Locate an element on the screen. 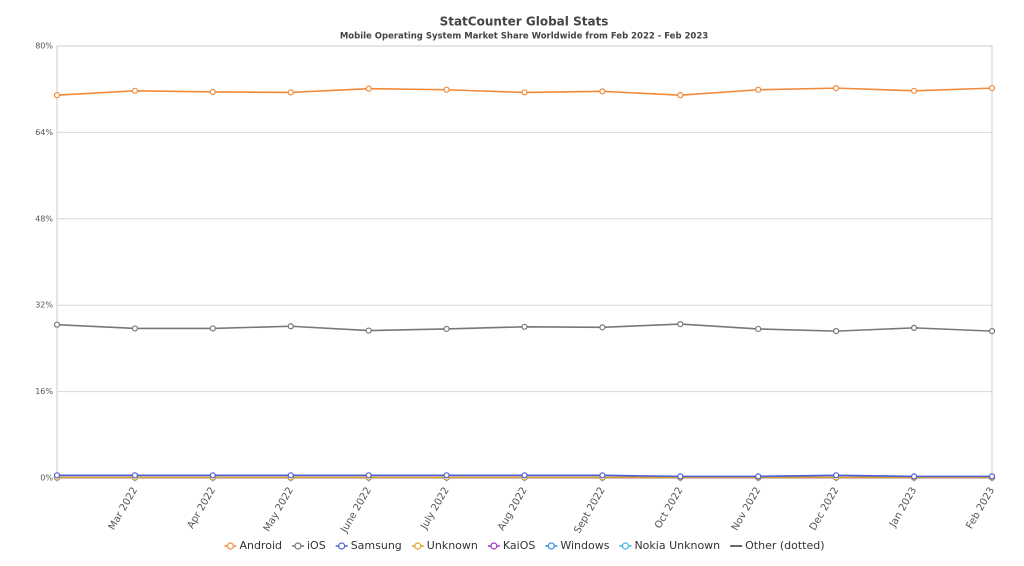  x-tick-label: Jan 2023 is located at coordinates (903, 508).